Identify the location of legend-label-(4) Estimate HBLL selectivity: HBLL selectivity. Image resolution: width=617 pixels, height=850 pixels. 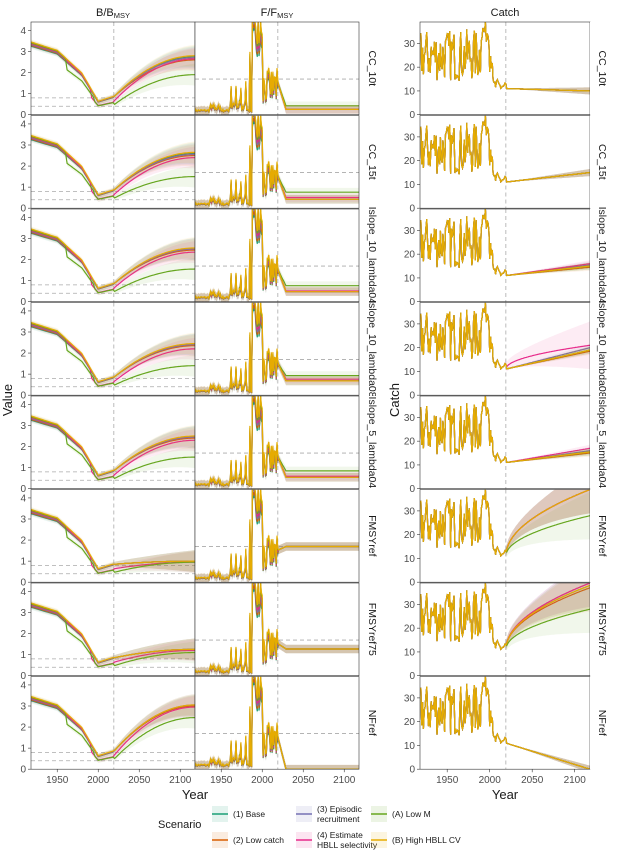
(347, 845).